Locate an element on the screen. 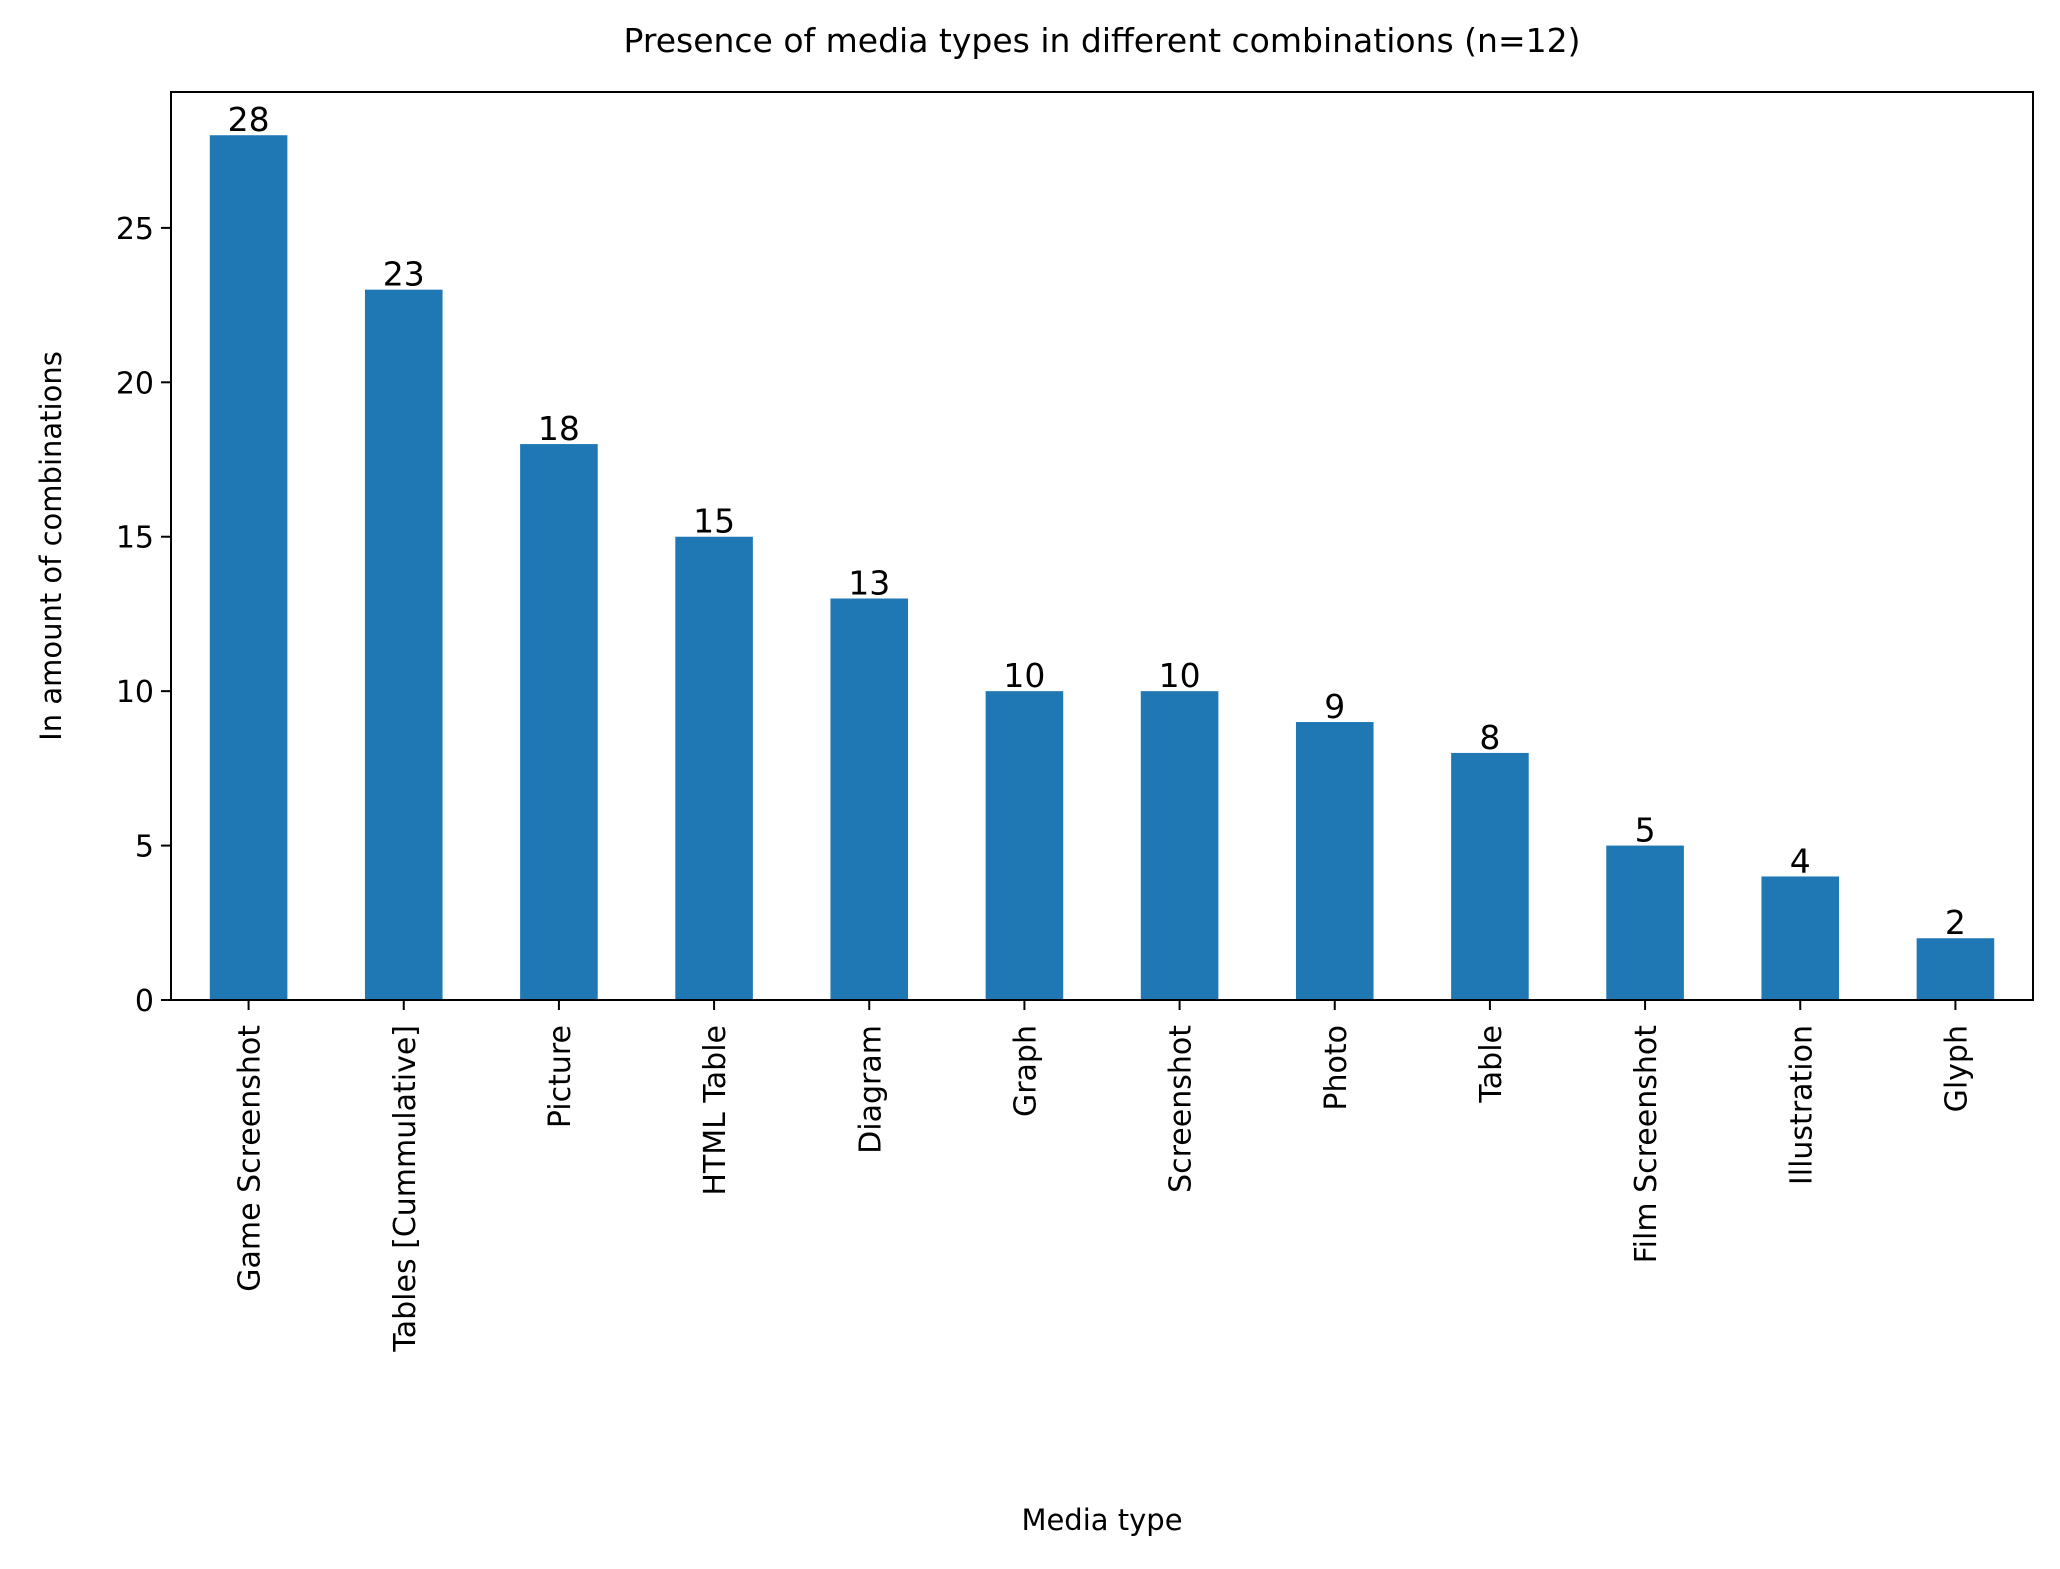  x-tick-label: Picture is located at coordinates (560, 1076).